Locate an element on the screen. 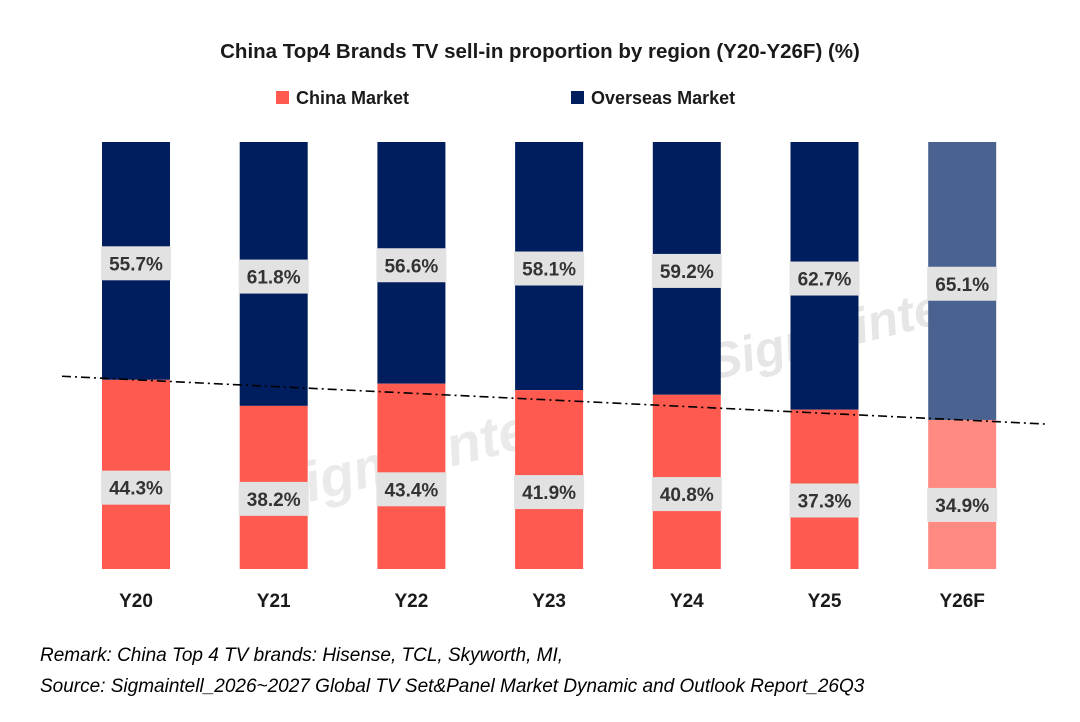  x-tick-label-y24: Y24 is located at coordinates (687, 601).